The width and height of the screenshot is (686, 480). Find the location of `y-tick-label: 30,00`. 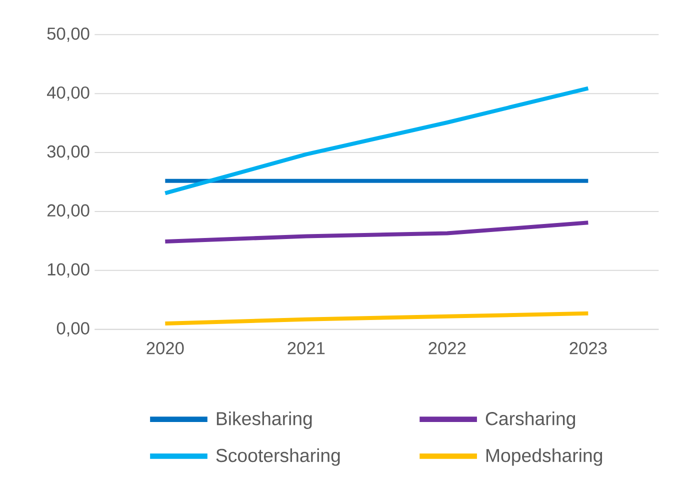

y-tick-label: 30,00 is located at coordinates (68, 152).